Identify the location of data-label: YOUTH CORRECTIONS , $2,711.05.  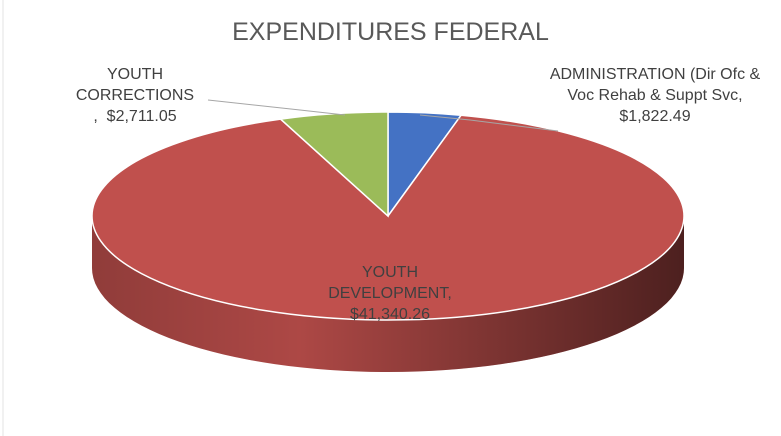
(135, 95).